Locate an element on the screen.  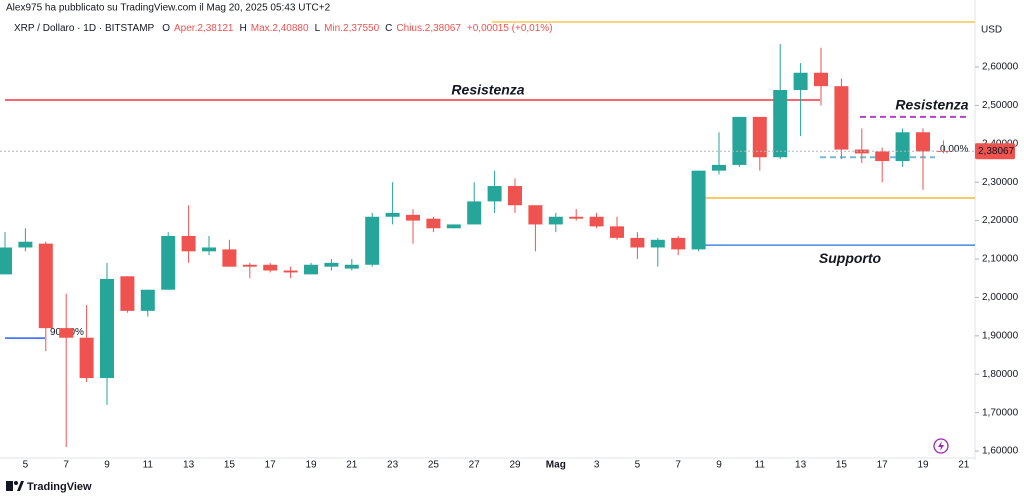
price-tag is located at coordinates (995, 151).